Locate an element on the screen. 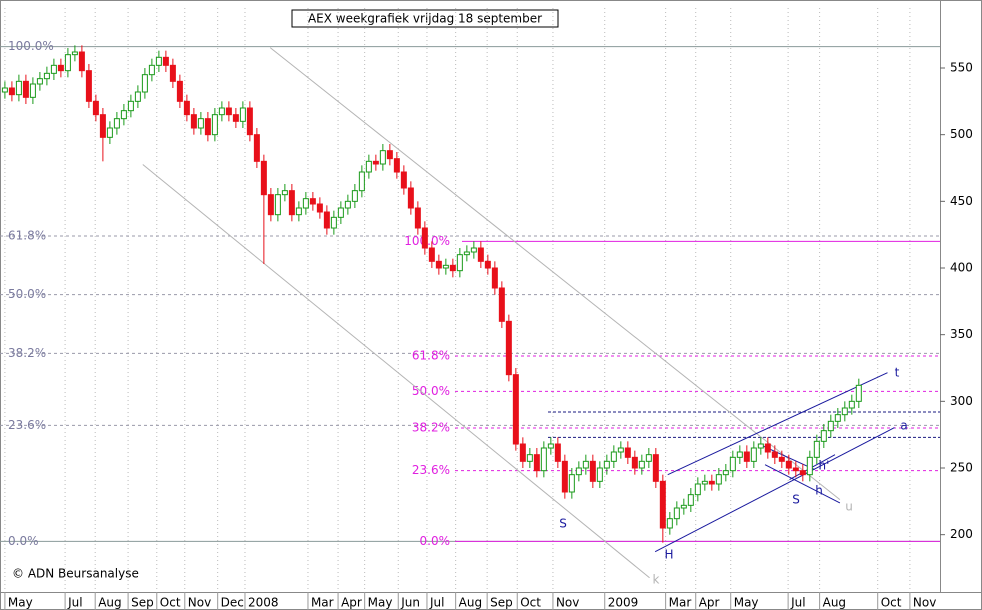  fib-level-label: 0.0% is located at coordinates (23, 541).